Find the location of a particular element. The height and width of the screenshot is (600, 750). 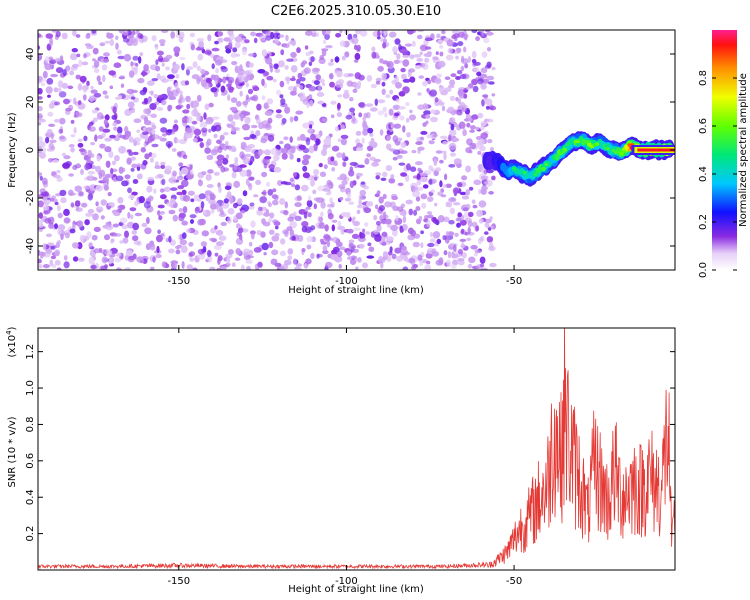

spectrogram-y-label: Frequency (Hz) is located at coordinates (12, 150).